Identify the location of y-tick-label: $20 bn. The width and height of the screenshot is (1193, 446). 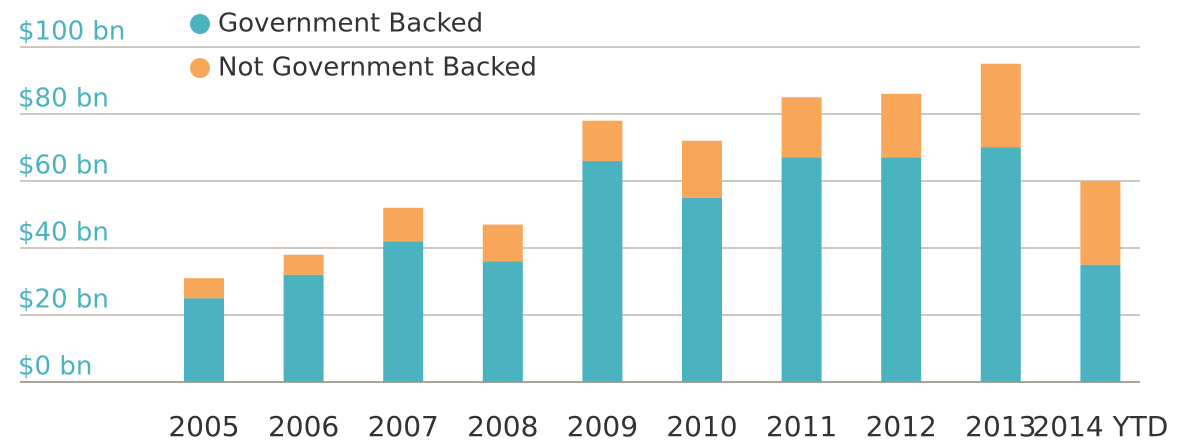
(63, 300).